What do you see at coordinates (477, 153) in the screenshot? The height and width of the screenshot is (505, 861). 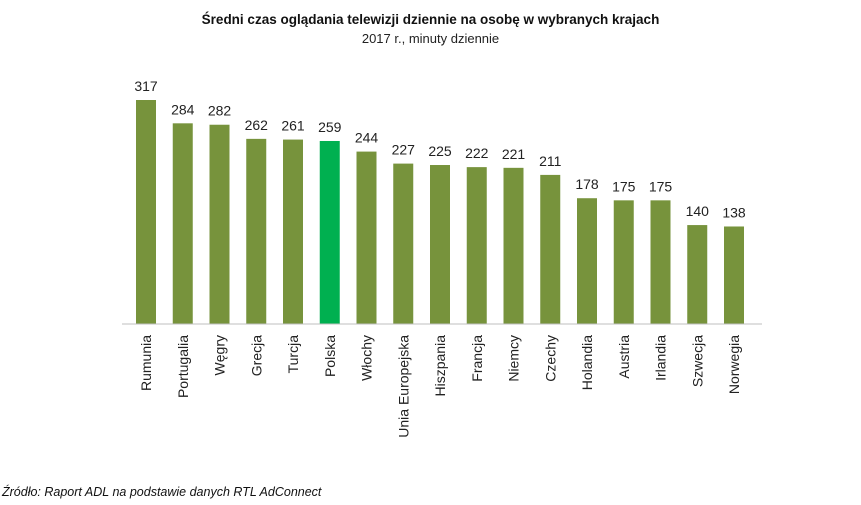 I see `data-label: 222` at bounding box center [477, 153].